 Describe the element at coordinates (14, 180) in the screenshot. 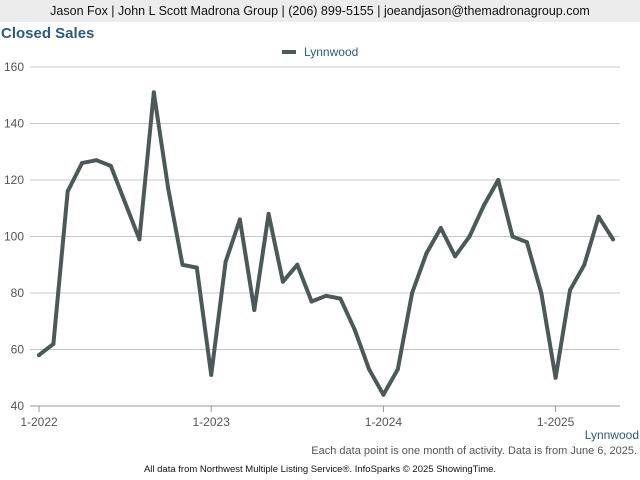

I see `y-tick-label-120: 120` at that location.